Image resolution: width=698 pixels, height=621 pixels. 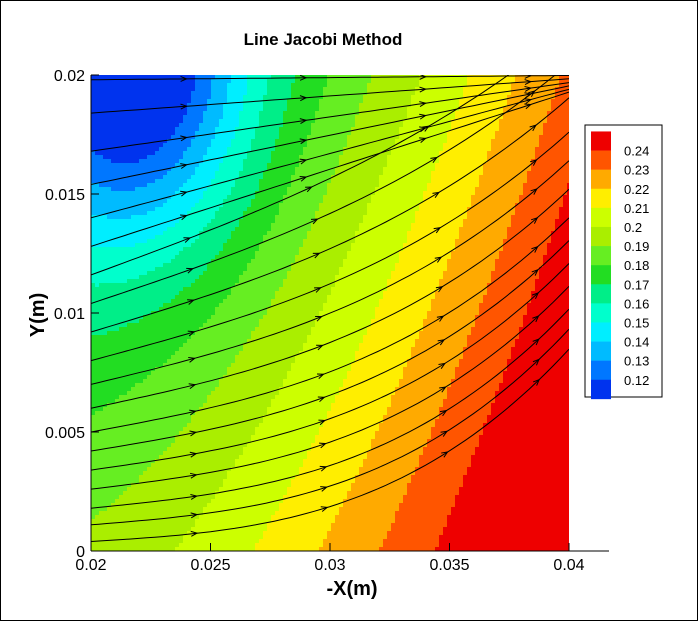 What do you see at coordinates (636, 284) in the screenshot?
I see `legend-label: 0.17` at bounding box center [636, 284].